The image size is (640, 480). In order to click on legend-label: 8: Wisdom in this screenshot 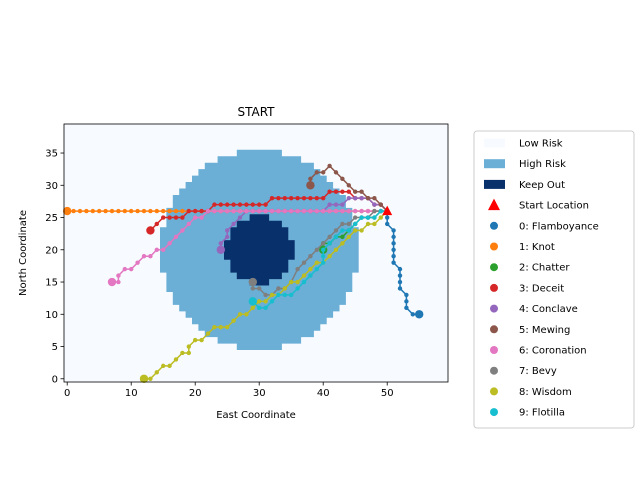, I will do `click(545, 392)`.